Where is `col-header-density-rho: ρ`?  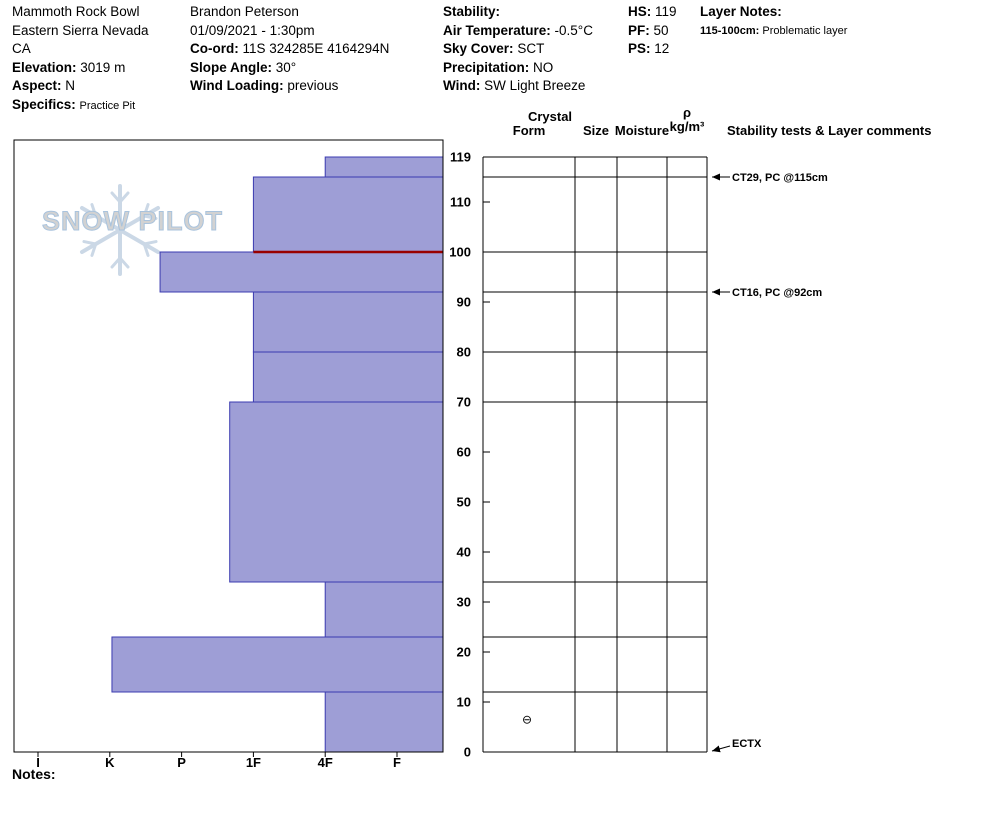
col-header-density-rho: ρ is located at coordinates (687, 112).